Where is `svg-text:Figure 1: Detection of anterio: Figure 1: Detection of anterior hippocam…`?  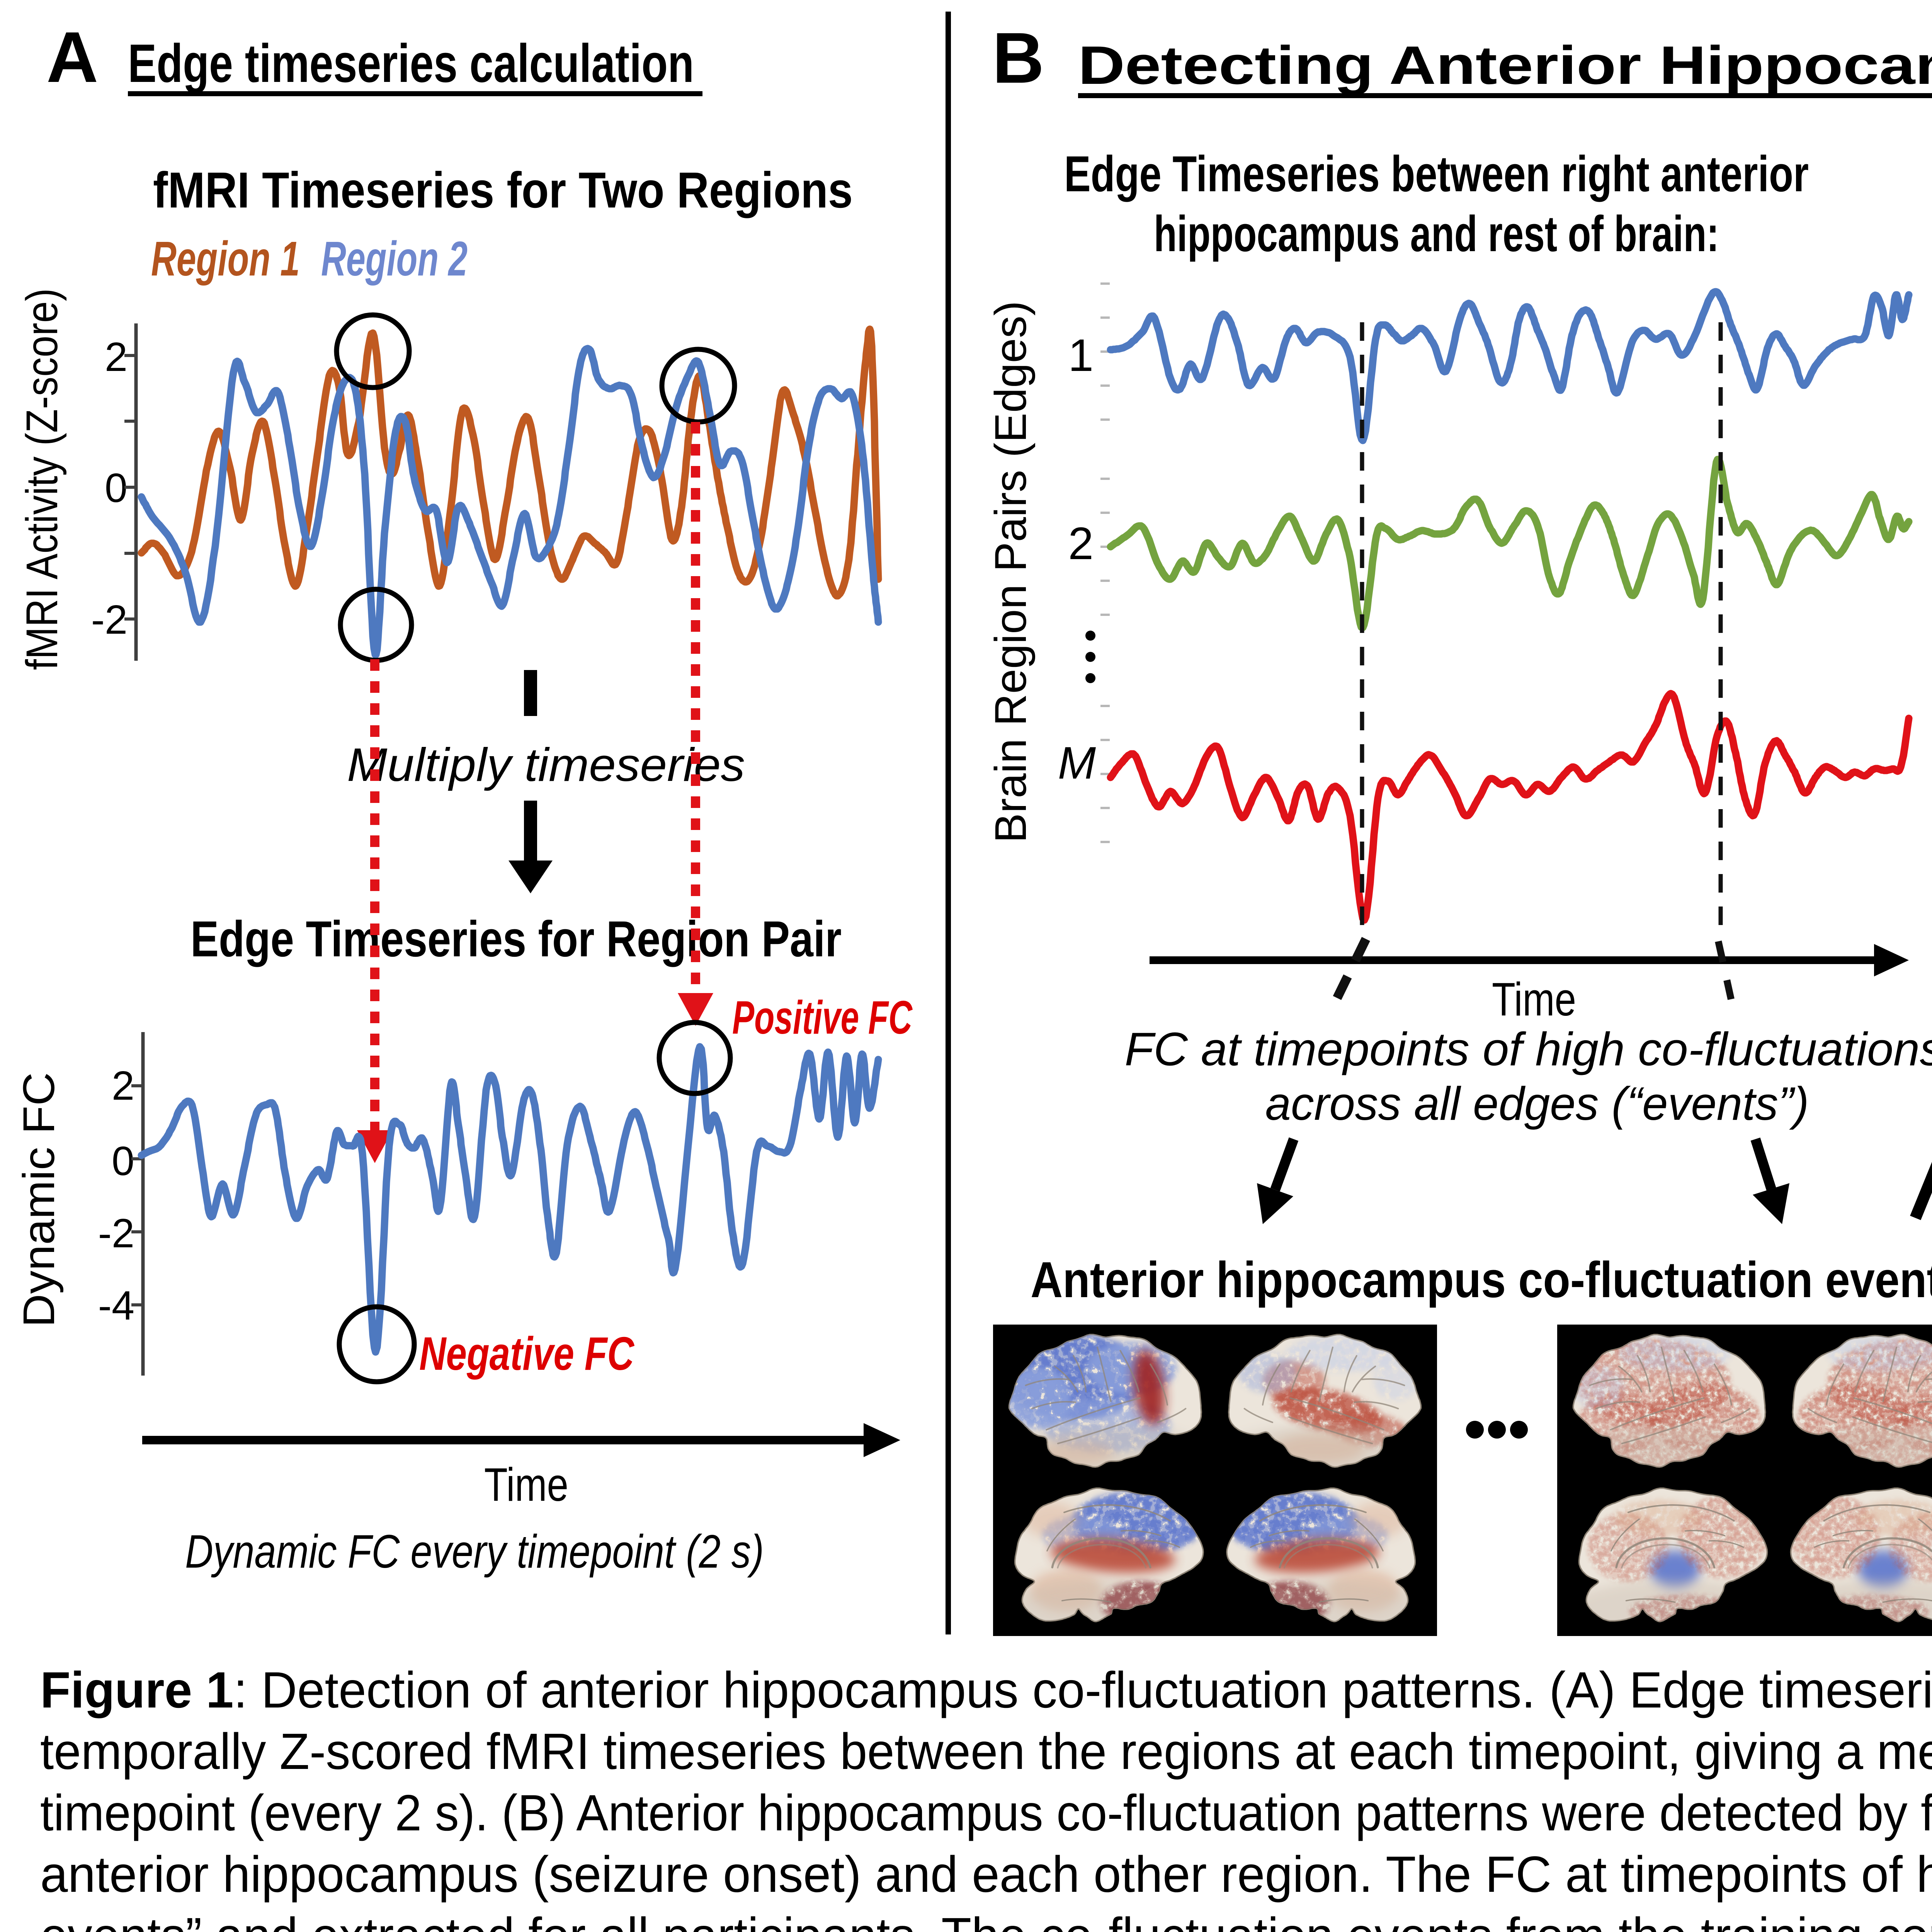 svg-text:Figure 1: Detection of anterio: Figure 1: Detection of anterior hippocam… is located at coordinates (986, 1690).